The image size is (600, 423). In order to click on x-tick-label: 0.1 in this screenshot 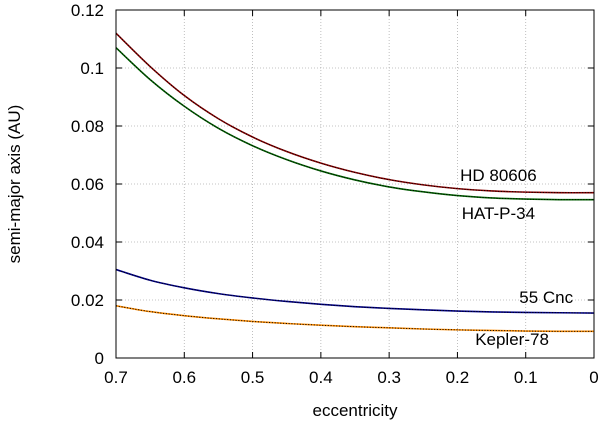, I will do `click(526, 377)`.